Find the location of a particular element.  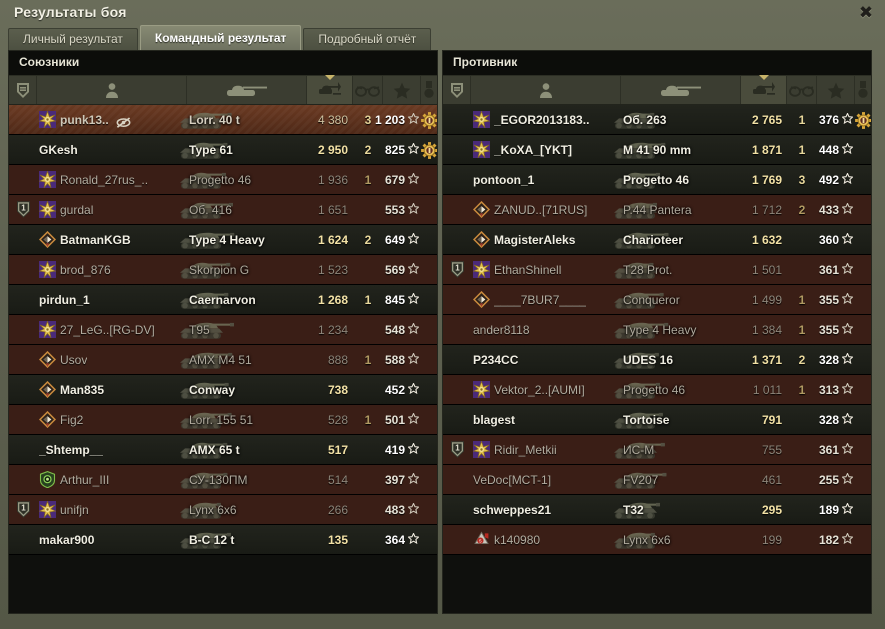

player-cell: pirdun_1 is located at coordinates (112, 299).